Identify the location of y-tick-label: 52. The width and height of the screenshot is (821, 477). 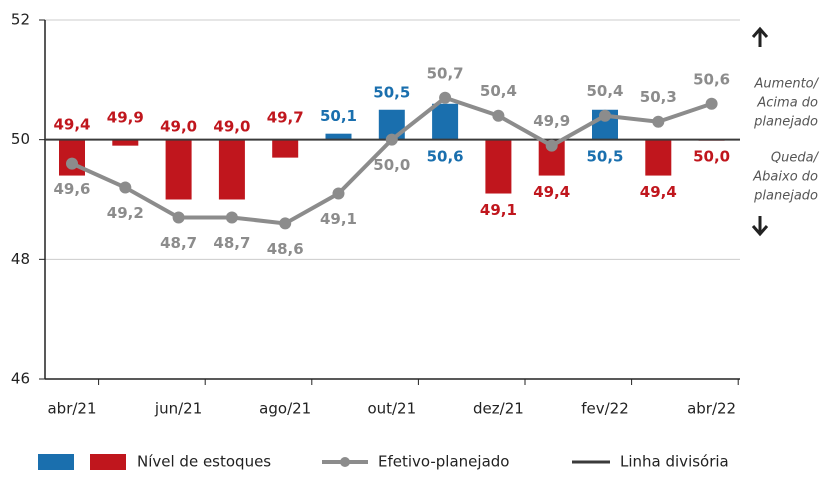
(20, 20).